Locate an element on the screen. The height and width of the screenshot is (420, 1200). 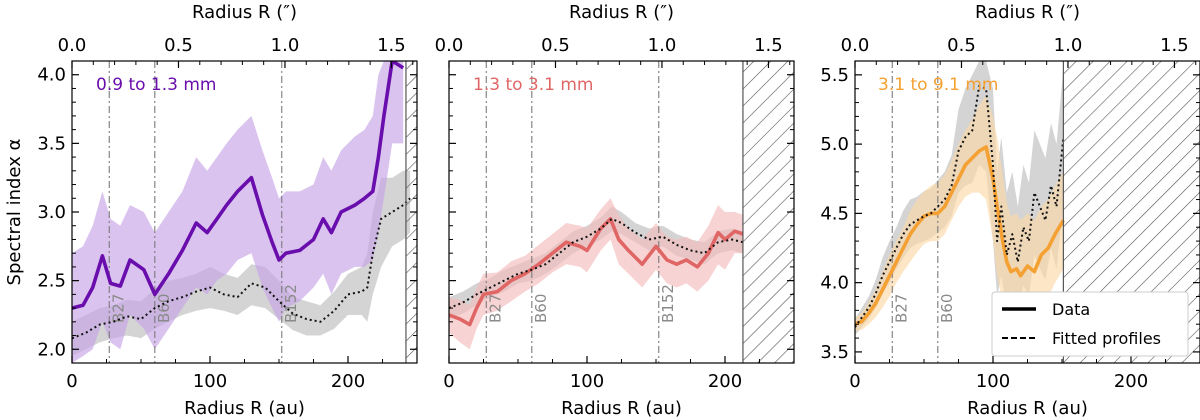
panel-1-top-xlabel: Radius R (″) is located at coordinates (244, 12).